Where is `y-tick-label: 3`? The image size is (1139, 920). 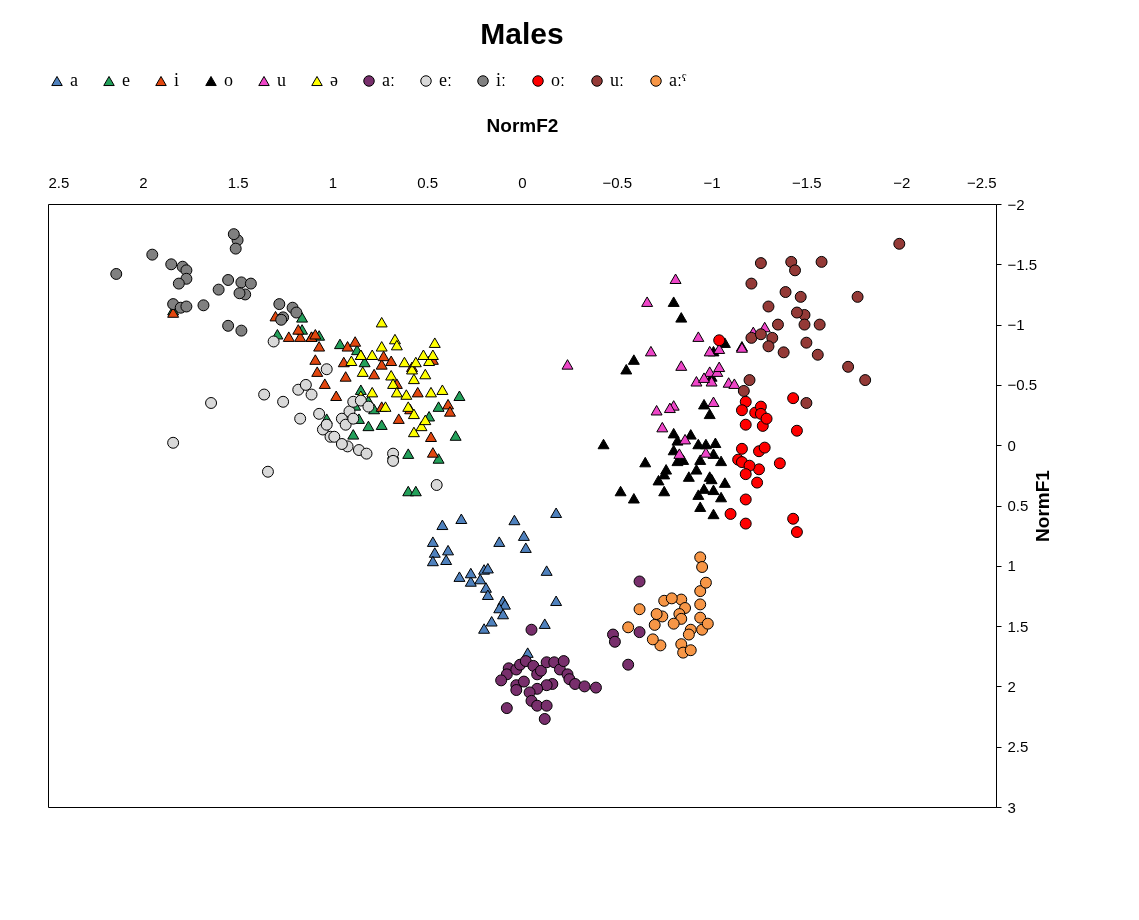
y-tick-label: 3 is located at coordinates (1011, 807).